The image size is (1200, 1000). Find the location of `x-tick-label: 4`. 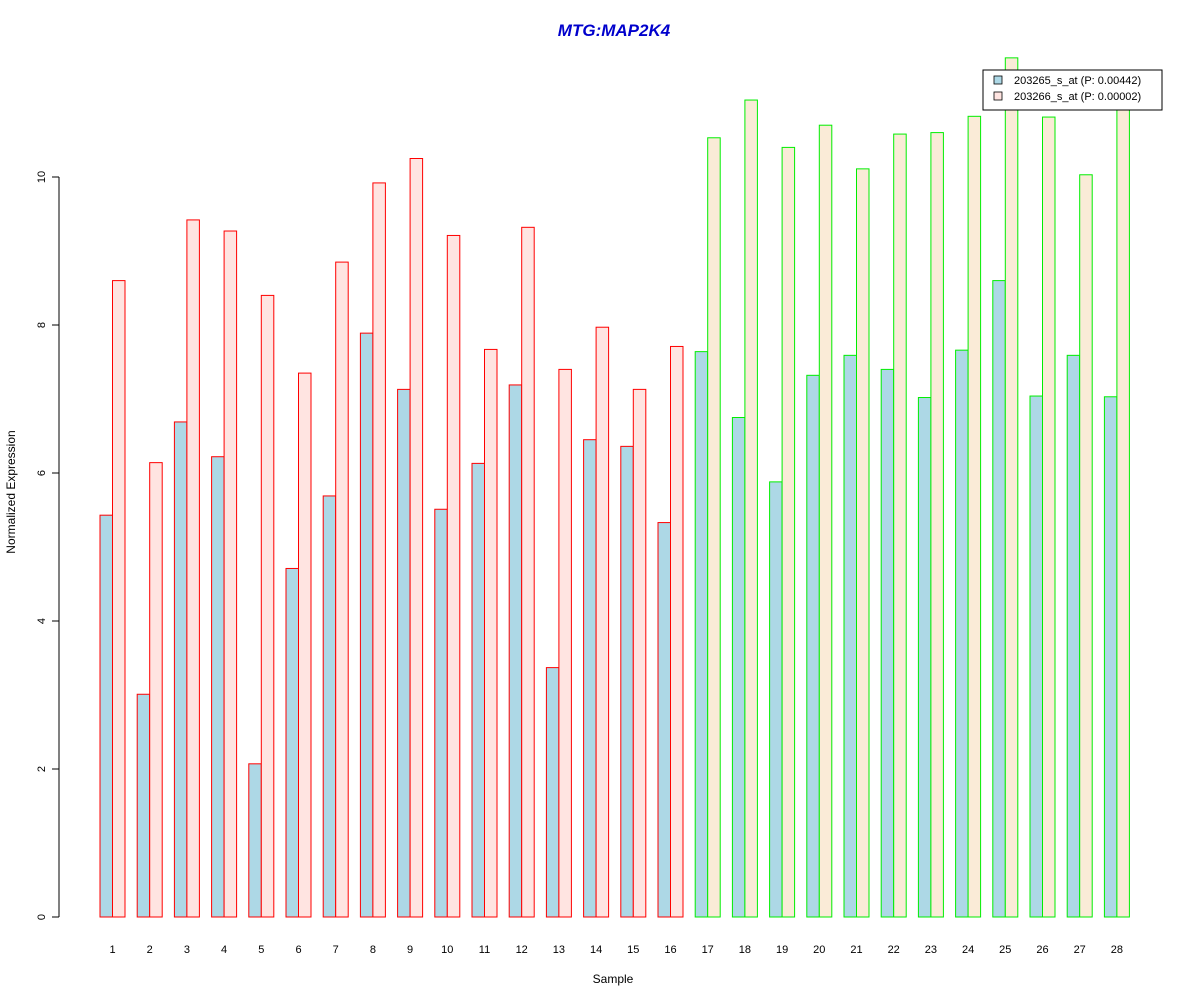

x-tick-label: 4 is located at coordinates (224, 950).